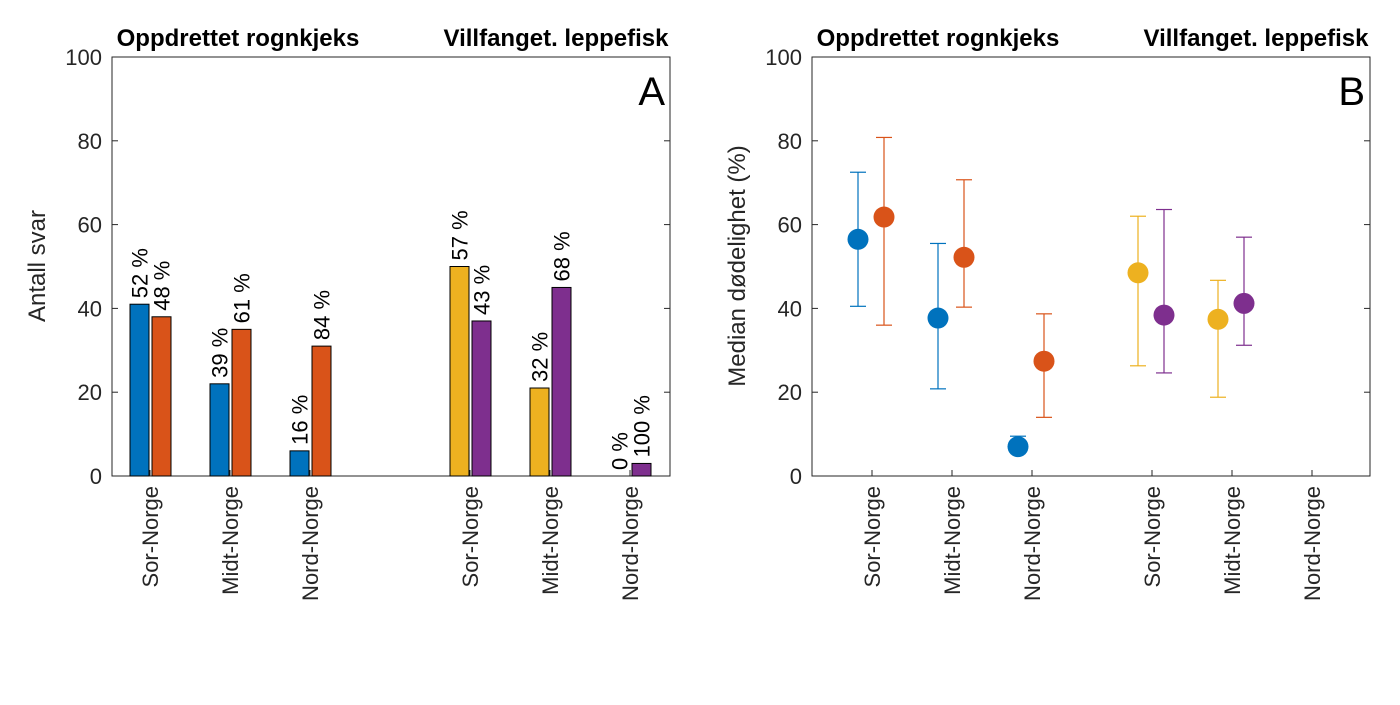  What do you see at coordinates (220, 353) in the screenshot?
I see `bar-label: 39 %` at bounding box center [220, 353].